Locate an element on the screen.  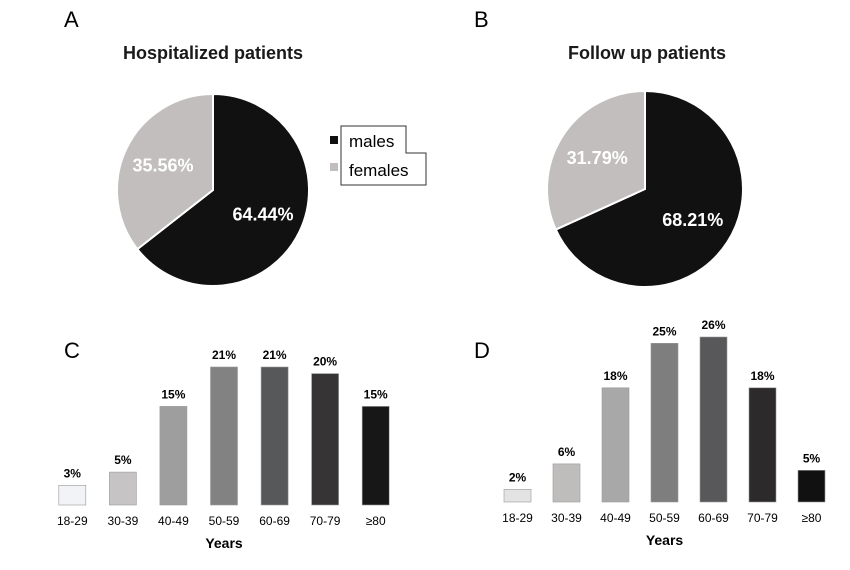
x-axis-title-follow-up: Years is located at coordinates (665, 540).